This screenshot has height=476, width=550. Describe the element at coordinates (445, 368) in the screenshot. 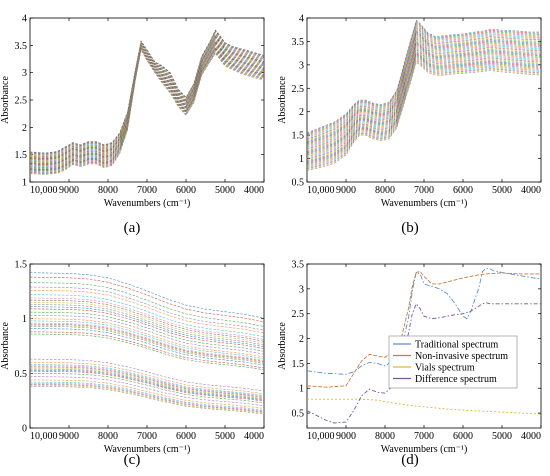

I see `legend-label: Vials spectrum` at that location.